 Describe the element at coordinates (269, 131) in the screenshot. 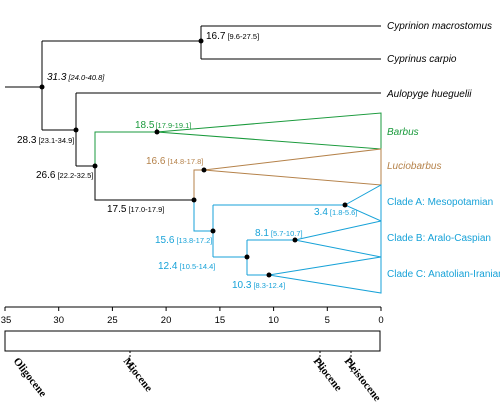

I see `barbus-triangle` at that location.